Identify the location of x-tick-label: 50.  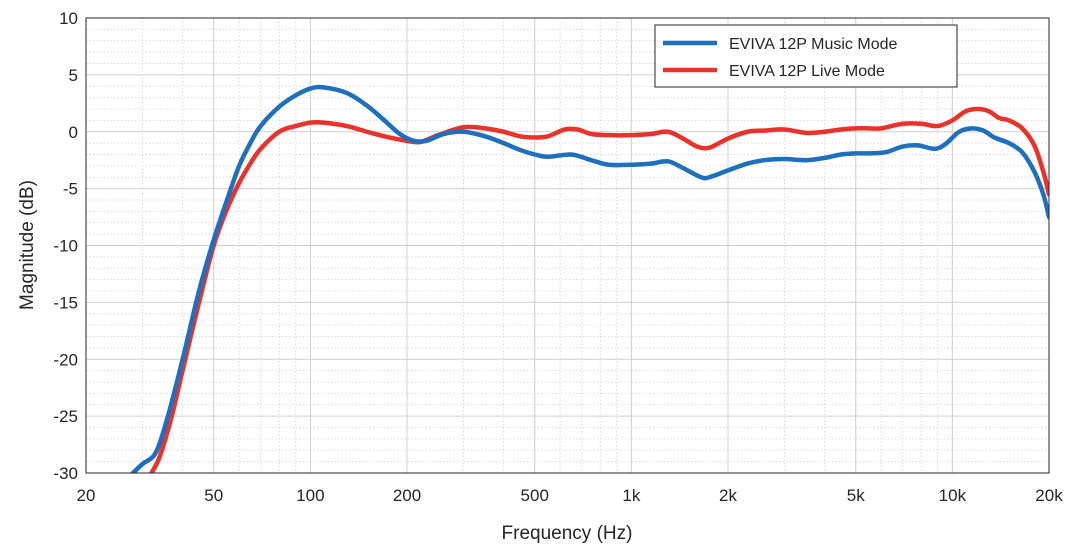
(213, 495).